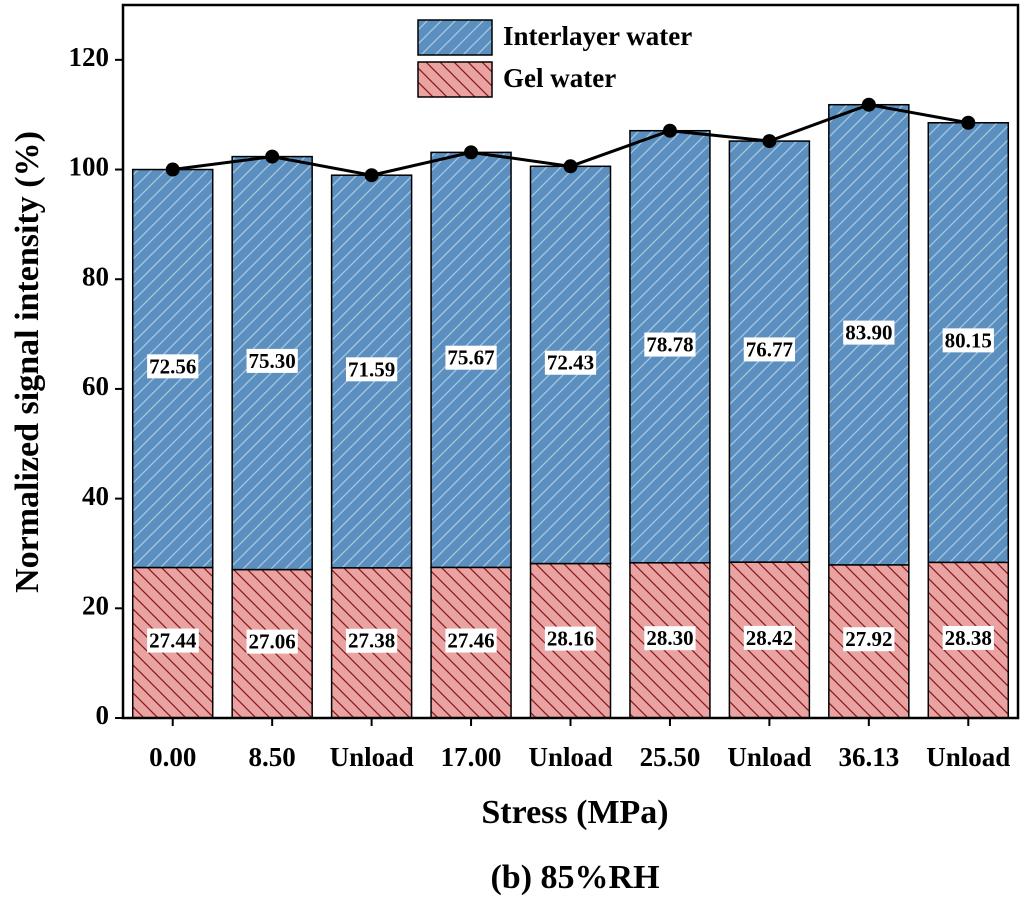 The width and height of the screenshot is (1024, 904). I want to click on value-label-group: 28.38, so click(968, 637).